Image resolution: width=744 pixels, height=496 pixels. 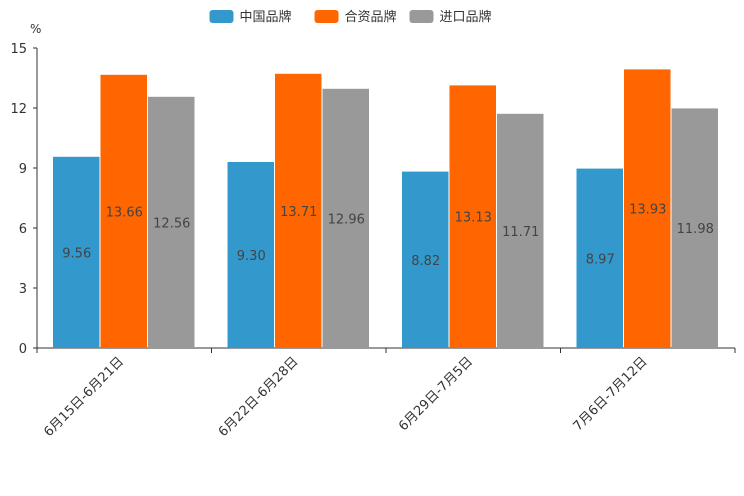 I want to click on legend-item: 合资品牌, so click(x=355, y=17).